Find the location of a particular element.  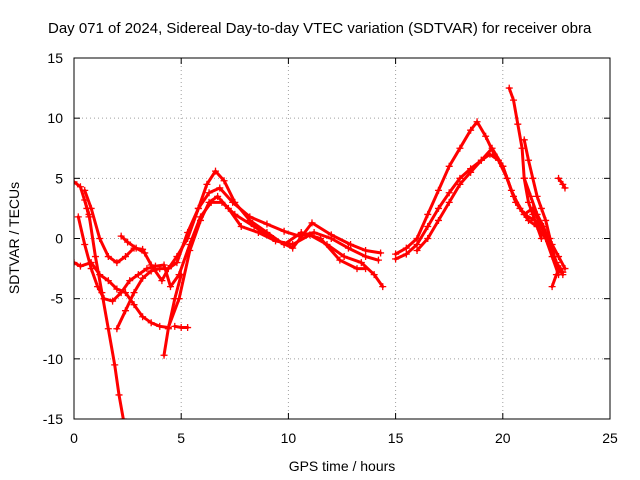

x-tick-label: 25 is located at coordinates (610, 438).